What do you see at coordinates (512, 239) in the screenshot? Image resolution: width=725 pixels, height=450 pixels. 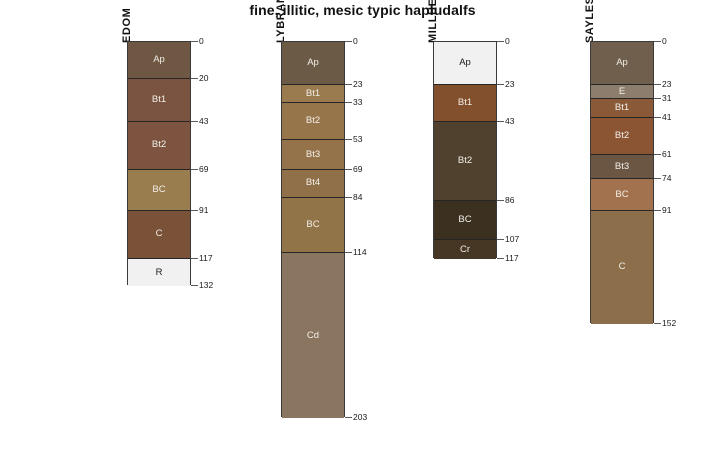 I see `tick-label: 107` at bounding box center [512, 239].